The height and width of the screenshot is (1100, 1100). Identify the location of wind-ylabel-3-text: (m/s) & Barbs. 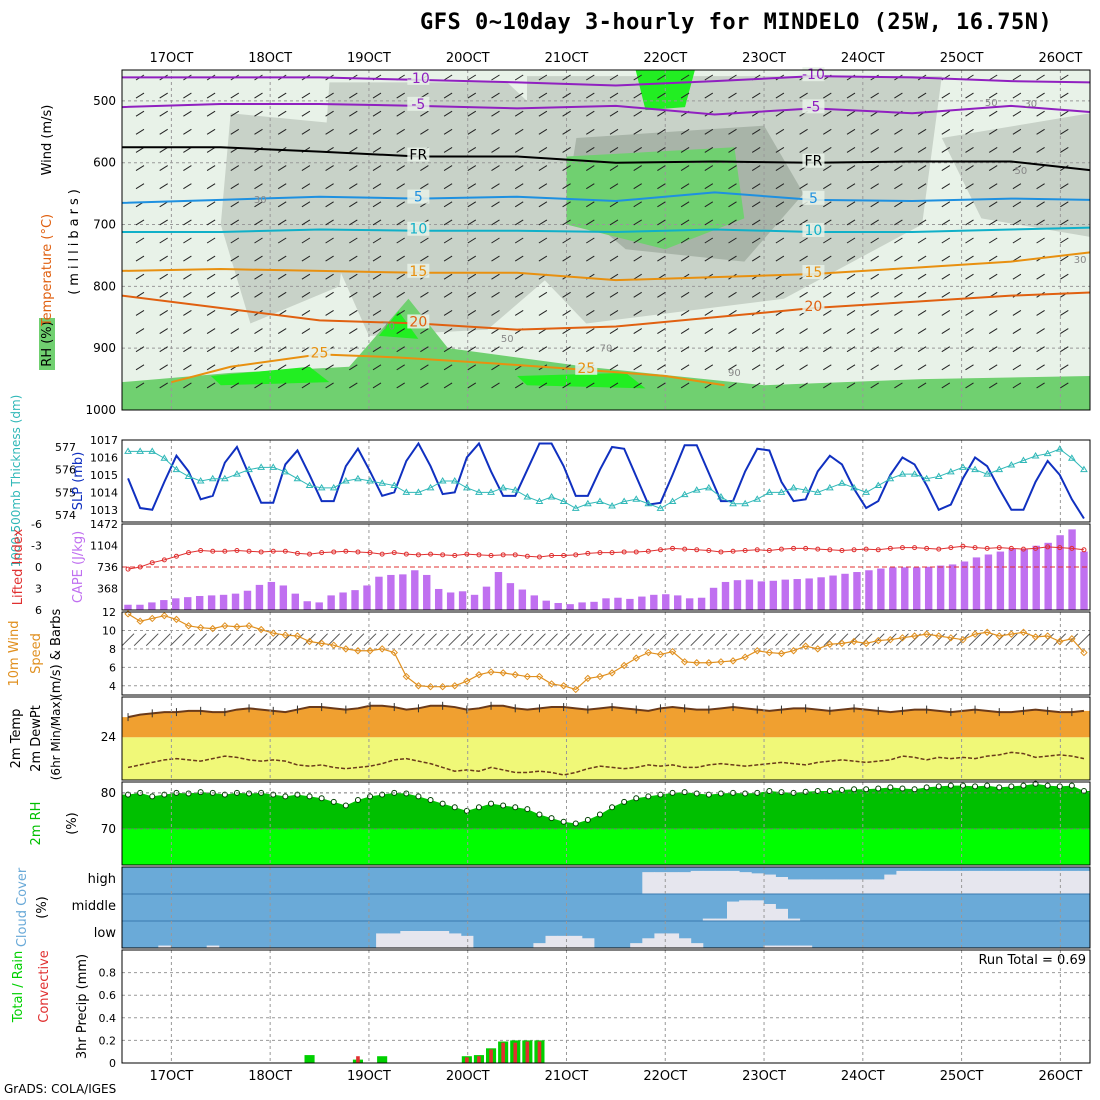
(56, 653).